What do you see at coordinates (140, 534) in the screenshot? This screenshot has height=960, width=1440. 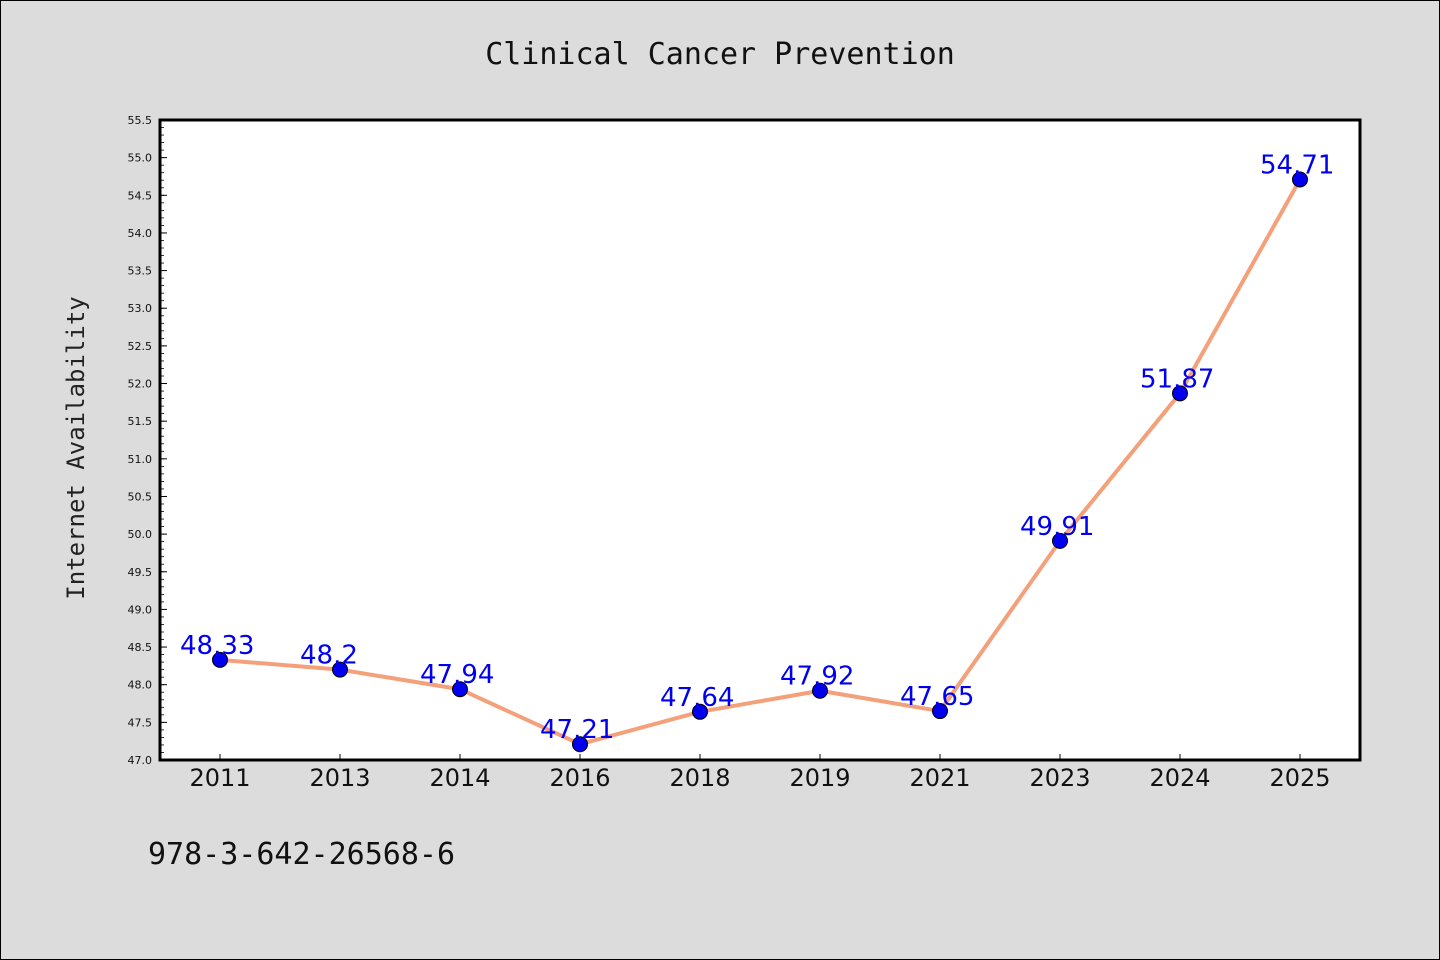 I see `y-tick-label: 50.0` at bounding box center [140, 534].